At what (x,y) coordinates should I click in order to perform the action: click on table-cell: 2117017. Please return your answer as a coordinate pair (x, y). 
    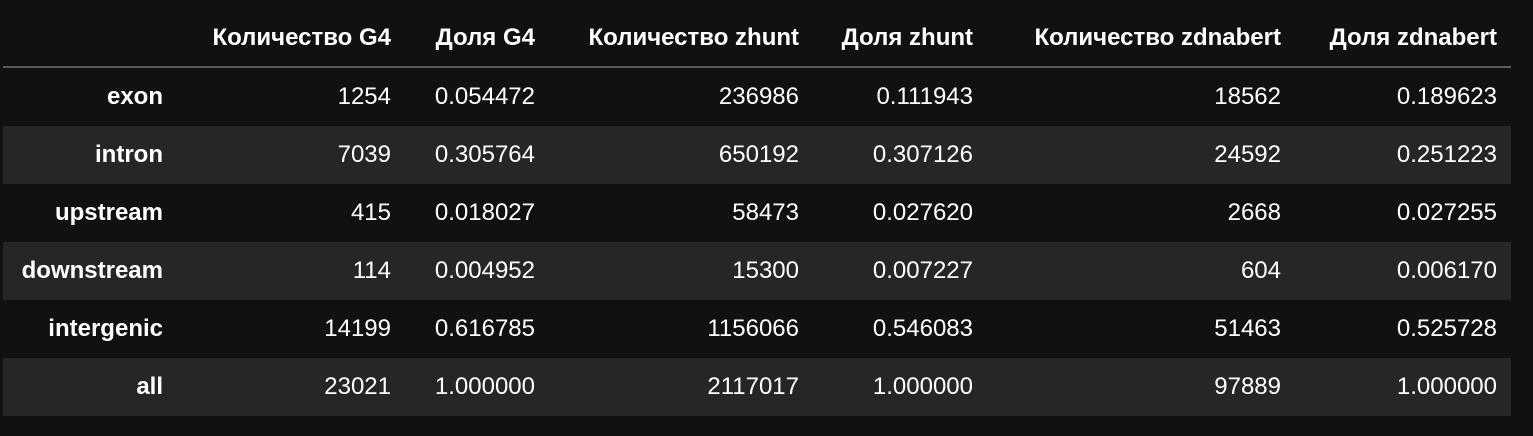
    Looking at the image, I should click on (753, 386).